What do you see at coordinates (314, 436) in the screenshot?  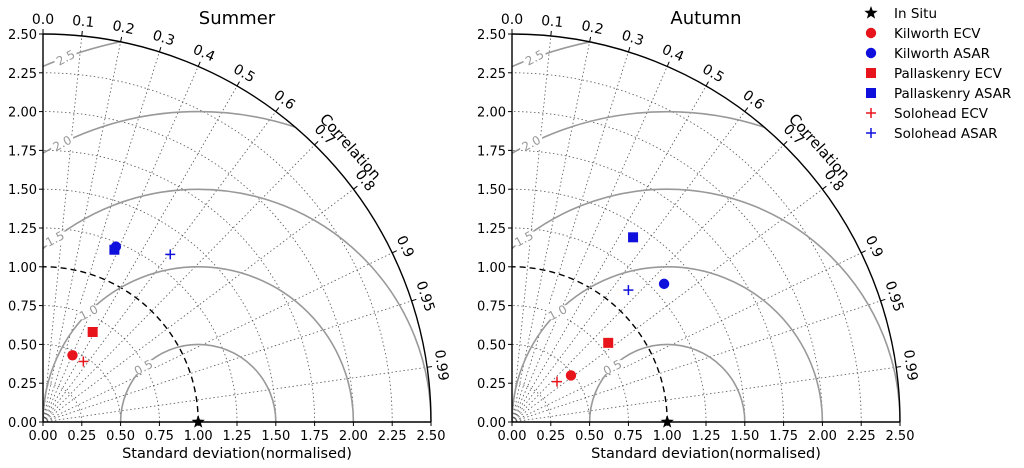 I see `x-tick-label: 1.75` at bounding box center [314, 436].